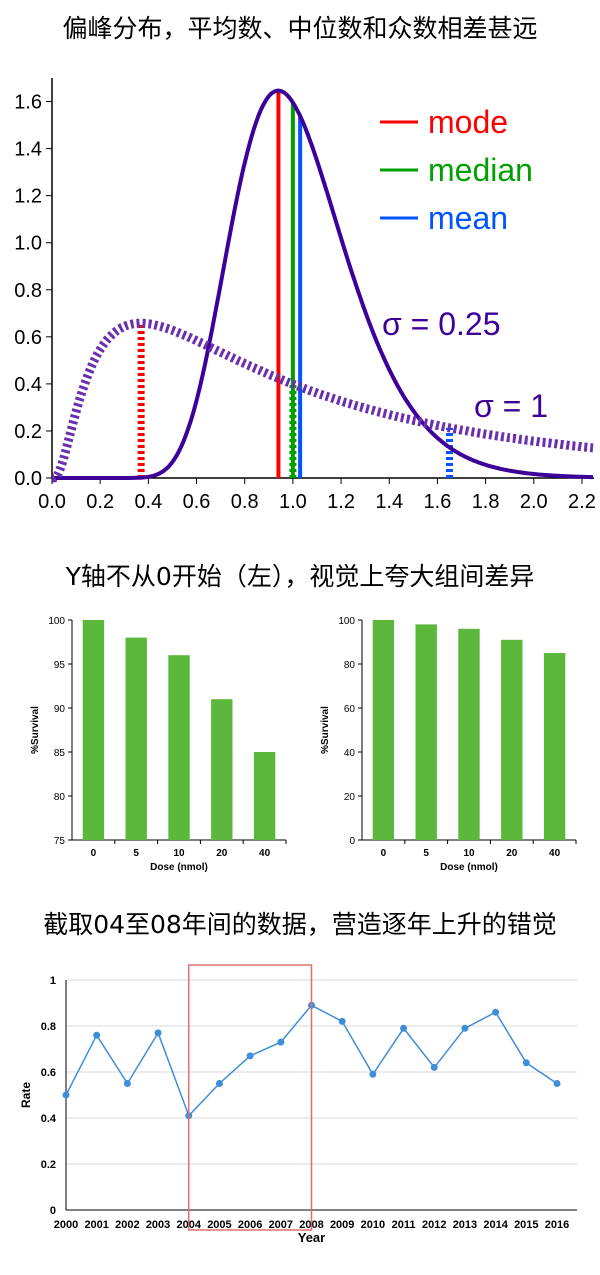 The width and height of the screenshot is (600, 1275). What do you see at coordinates (323, 400) in the screenshot?
I see `series-curve-sigma1` at bounding box center [323, 400].